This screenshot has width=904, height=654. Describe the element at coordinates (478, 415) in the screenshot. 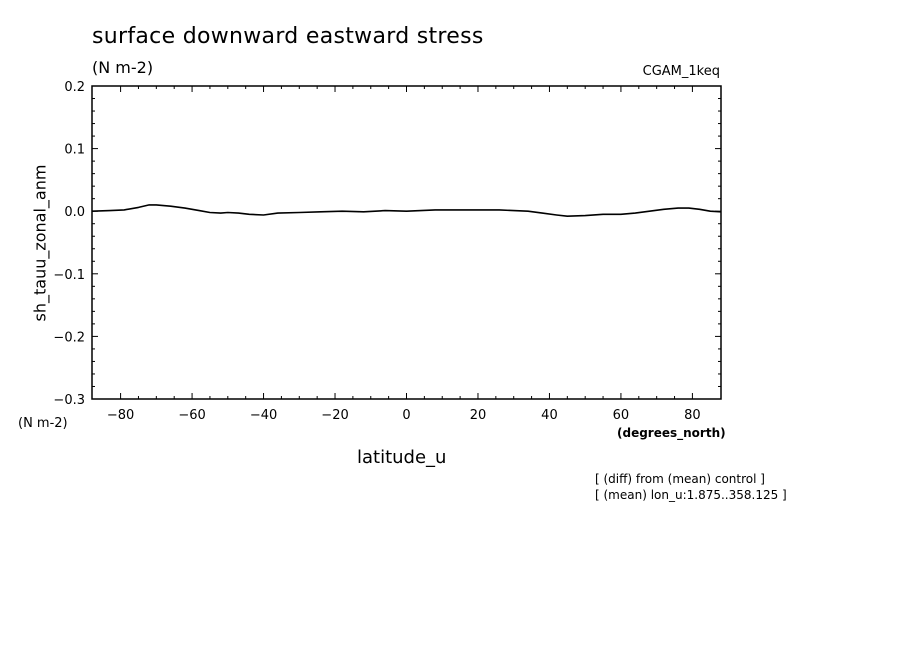

I see `x-tick-label: 20` at that location.